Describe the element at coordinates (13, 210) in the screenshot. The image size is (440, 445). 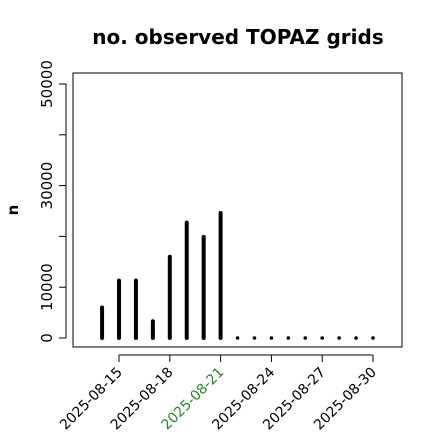
I see `y-axis-label: n` at that location.